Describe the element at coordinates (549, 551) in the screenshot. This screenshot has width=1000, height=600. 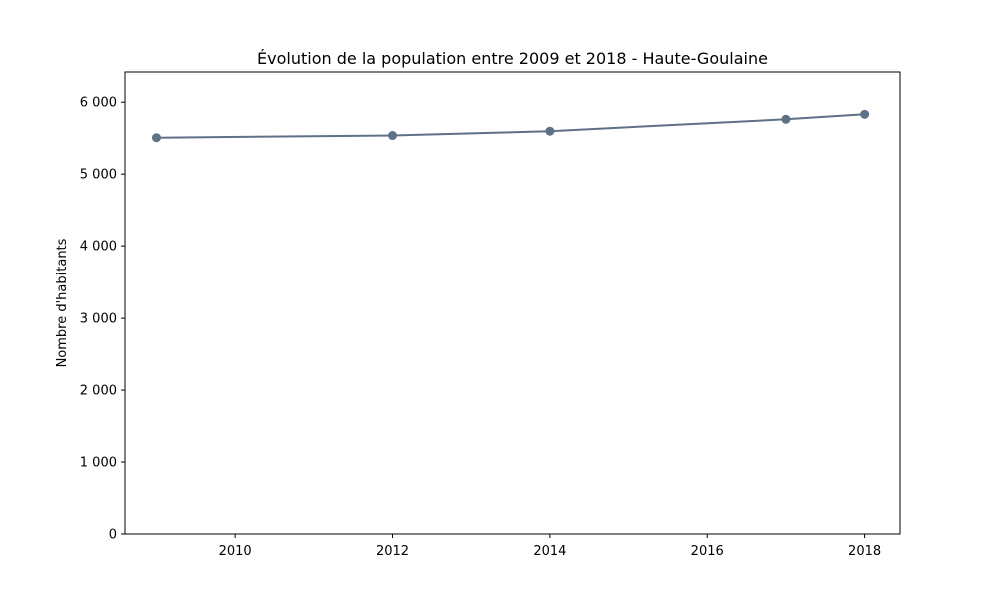
I see `x-tick-label: 2014` at that location.